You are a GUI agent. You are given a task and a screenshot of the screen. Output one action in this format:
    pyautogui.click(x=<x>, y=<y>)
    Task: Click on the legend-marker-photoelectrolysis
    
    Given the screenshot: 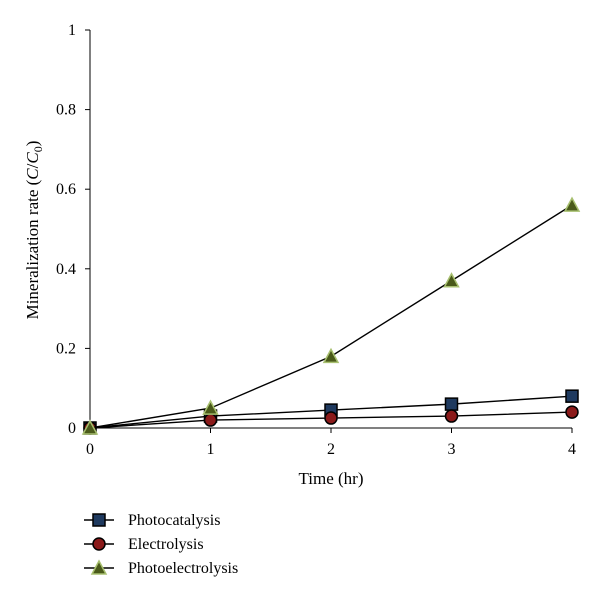 What is the action you would take?
    pyautogui.click(x=99, y=567)
    